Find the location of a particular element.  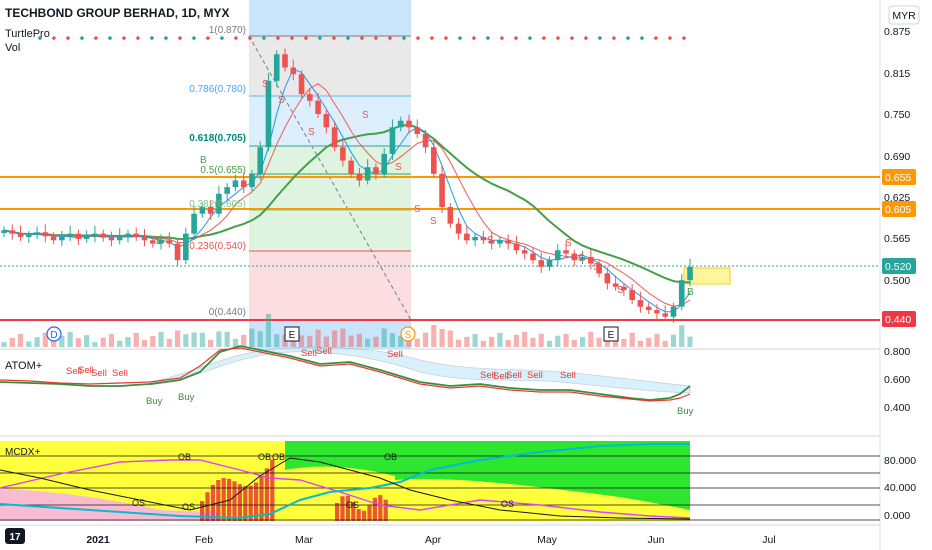

price-tags: 0.655 0.605 0.520 0.440 is located at coordinates (899, 248).